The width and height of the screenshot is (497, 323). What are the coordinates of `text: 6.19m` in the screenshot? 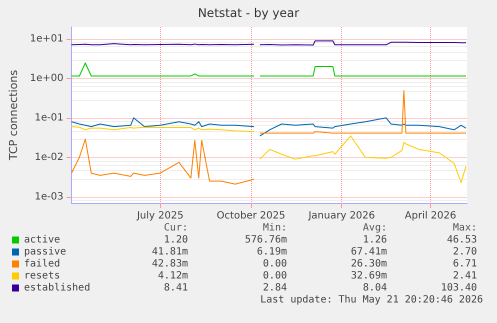 It's located at (271, 252).